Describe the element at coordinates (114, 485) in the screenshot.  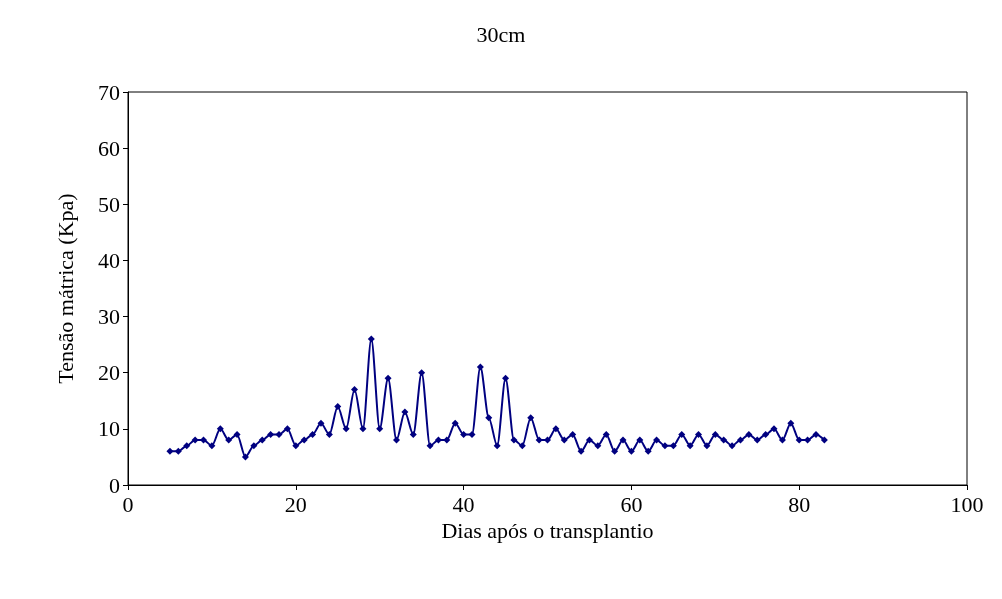
I see `y-tick-label: 0` at that location.